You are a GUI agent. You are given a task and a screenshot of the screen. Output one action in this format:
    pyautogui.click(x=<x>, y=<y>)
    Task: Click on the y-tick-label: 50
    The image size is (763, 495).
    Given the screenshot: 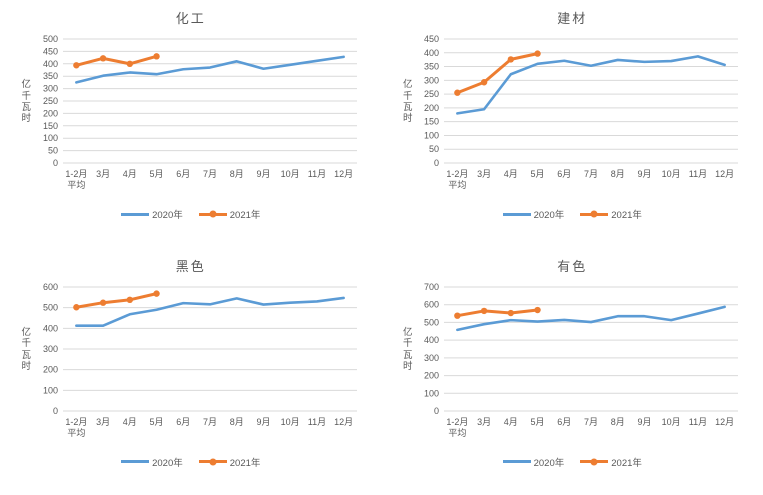 What is the action you would take?
    pyautogui.click(x=53, y=151)
    